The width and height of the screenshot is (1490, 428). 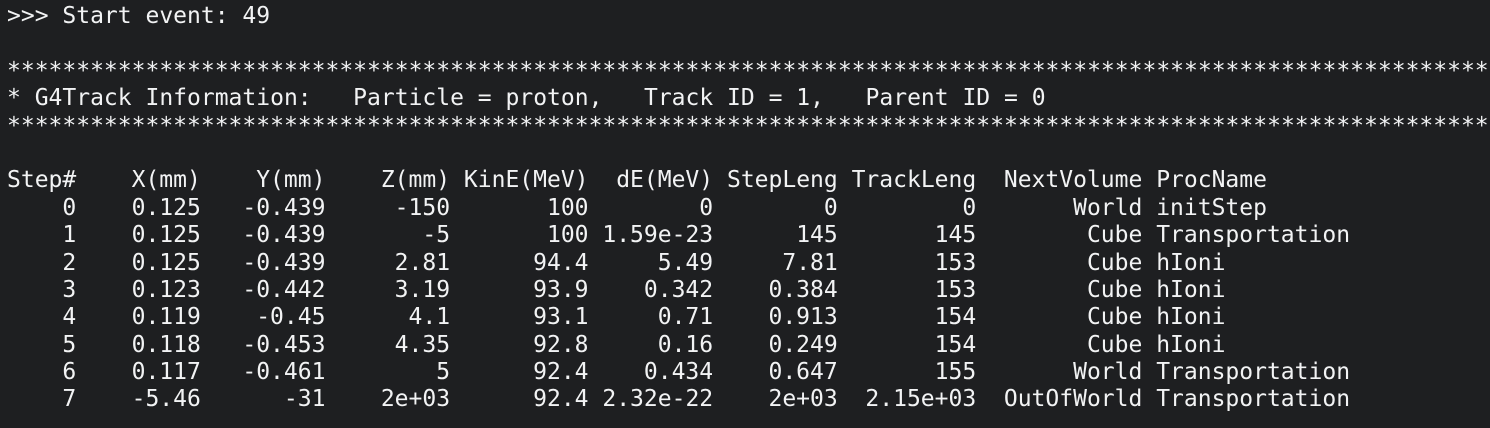 I want to click on col-header-stepleng: StepLeng, so click(x=782, y=180).